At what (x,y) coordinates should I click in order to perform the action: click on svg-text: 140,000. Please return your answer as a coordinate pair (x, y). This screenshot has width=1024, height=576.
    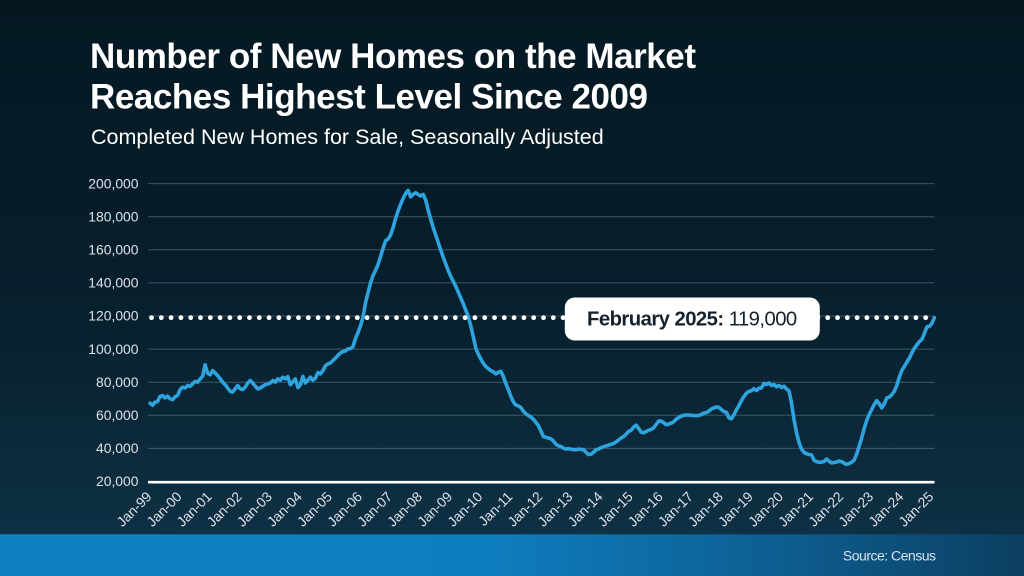
    Looking at the image, I should click on (113, 283).